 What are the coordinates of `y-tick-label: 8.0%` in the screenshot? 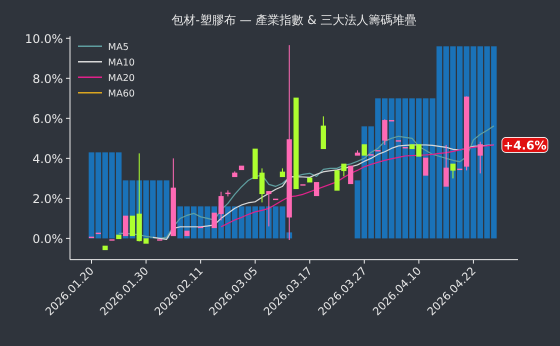 It's located at (47, 79).